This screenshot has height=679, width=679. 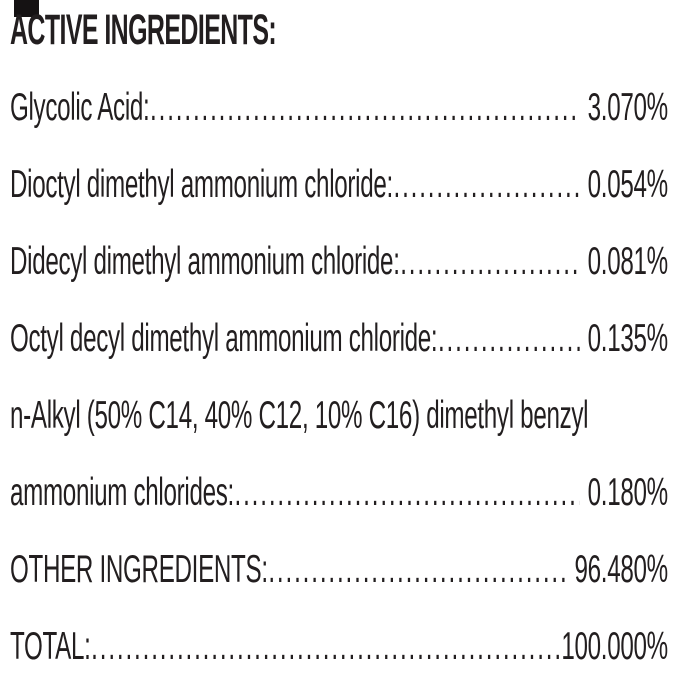 I want to click on total-label: TOTAL:, so click(x=50, y=646).